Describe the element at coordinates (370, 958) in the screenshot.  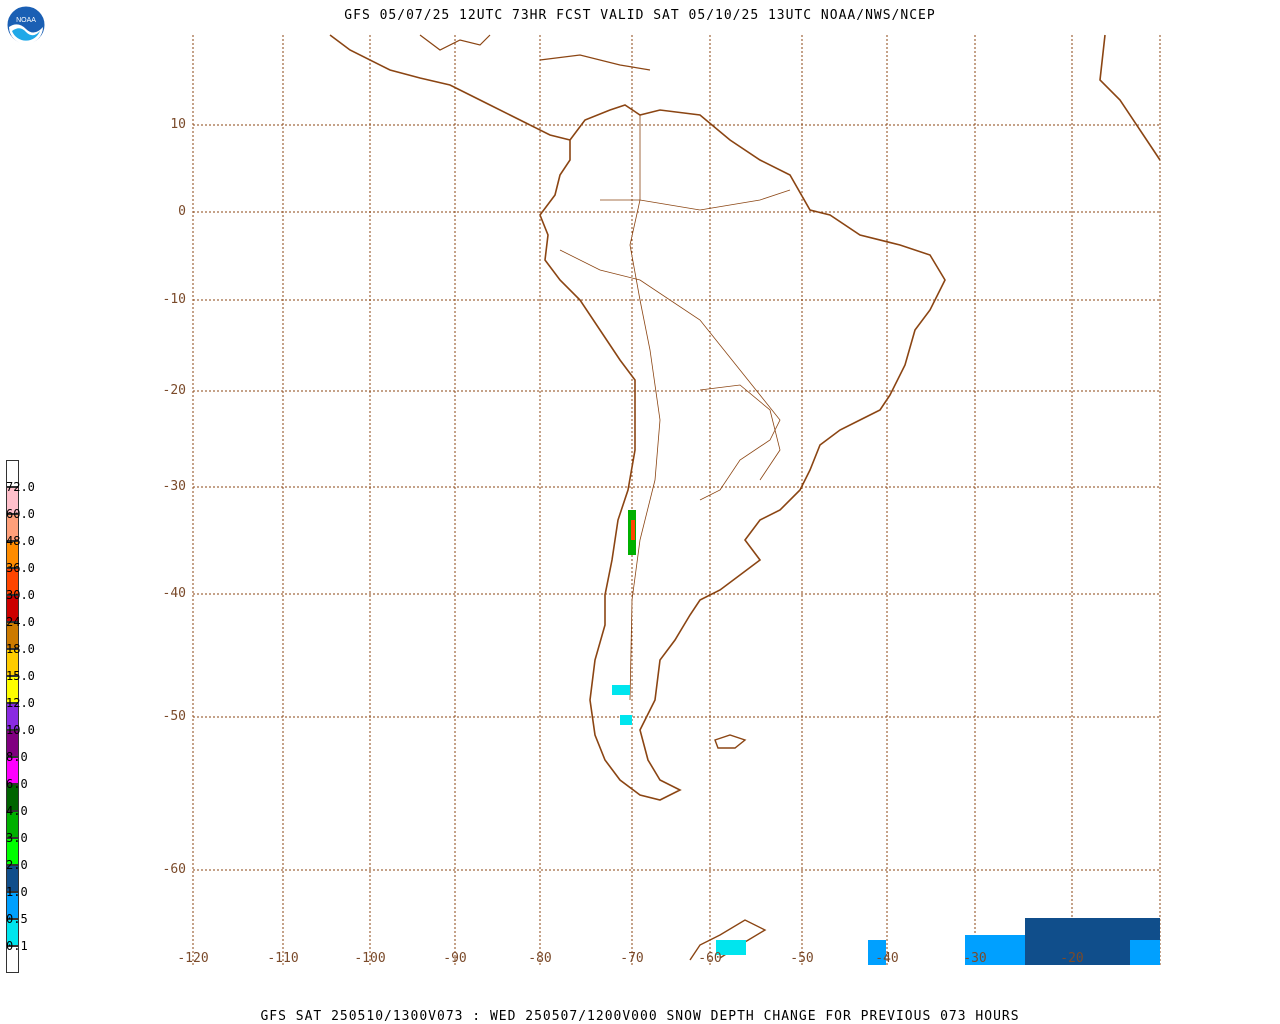
I see `lon-label--100: -100` at that location.